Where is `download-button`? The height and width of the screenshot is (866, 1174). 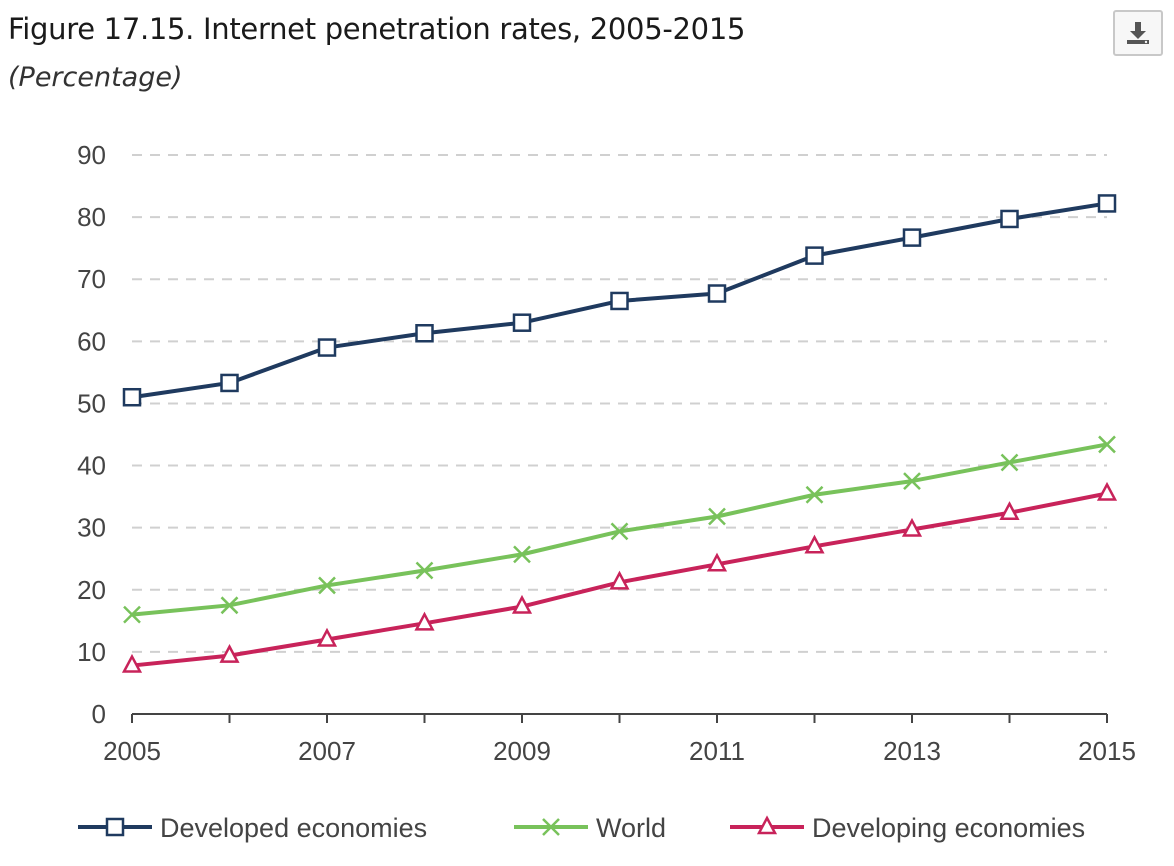 download-button is located at coordinates (1138, 33).